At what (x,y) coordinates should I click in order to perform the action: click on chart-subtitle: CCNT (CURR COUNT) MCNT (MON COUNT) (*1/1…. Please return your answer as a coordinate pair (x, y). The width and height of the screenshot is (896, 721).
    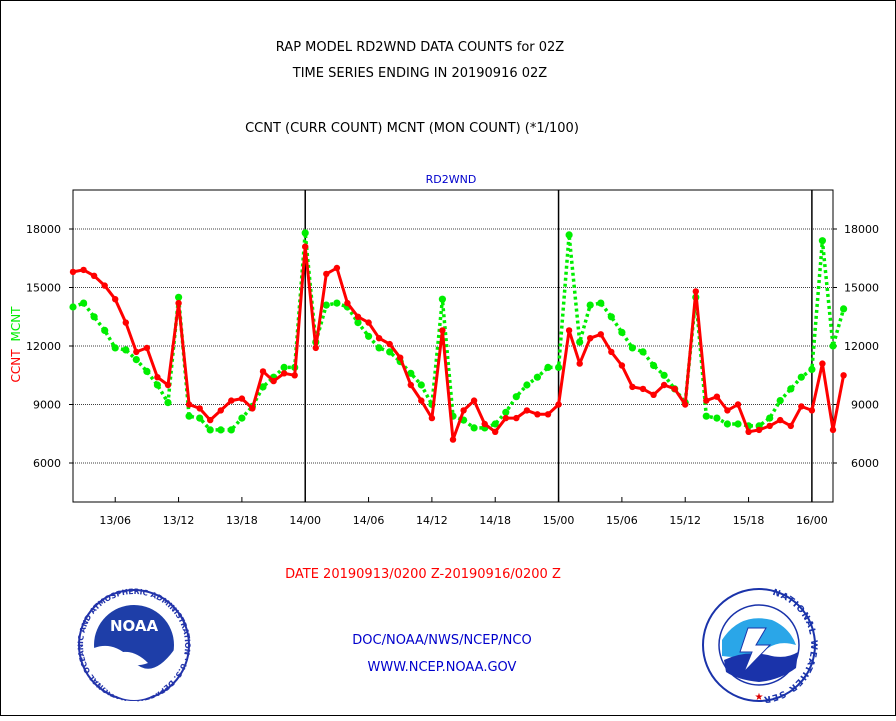
    Looking at the image, I should click on (412, 128).